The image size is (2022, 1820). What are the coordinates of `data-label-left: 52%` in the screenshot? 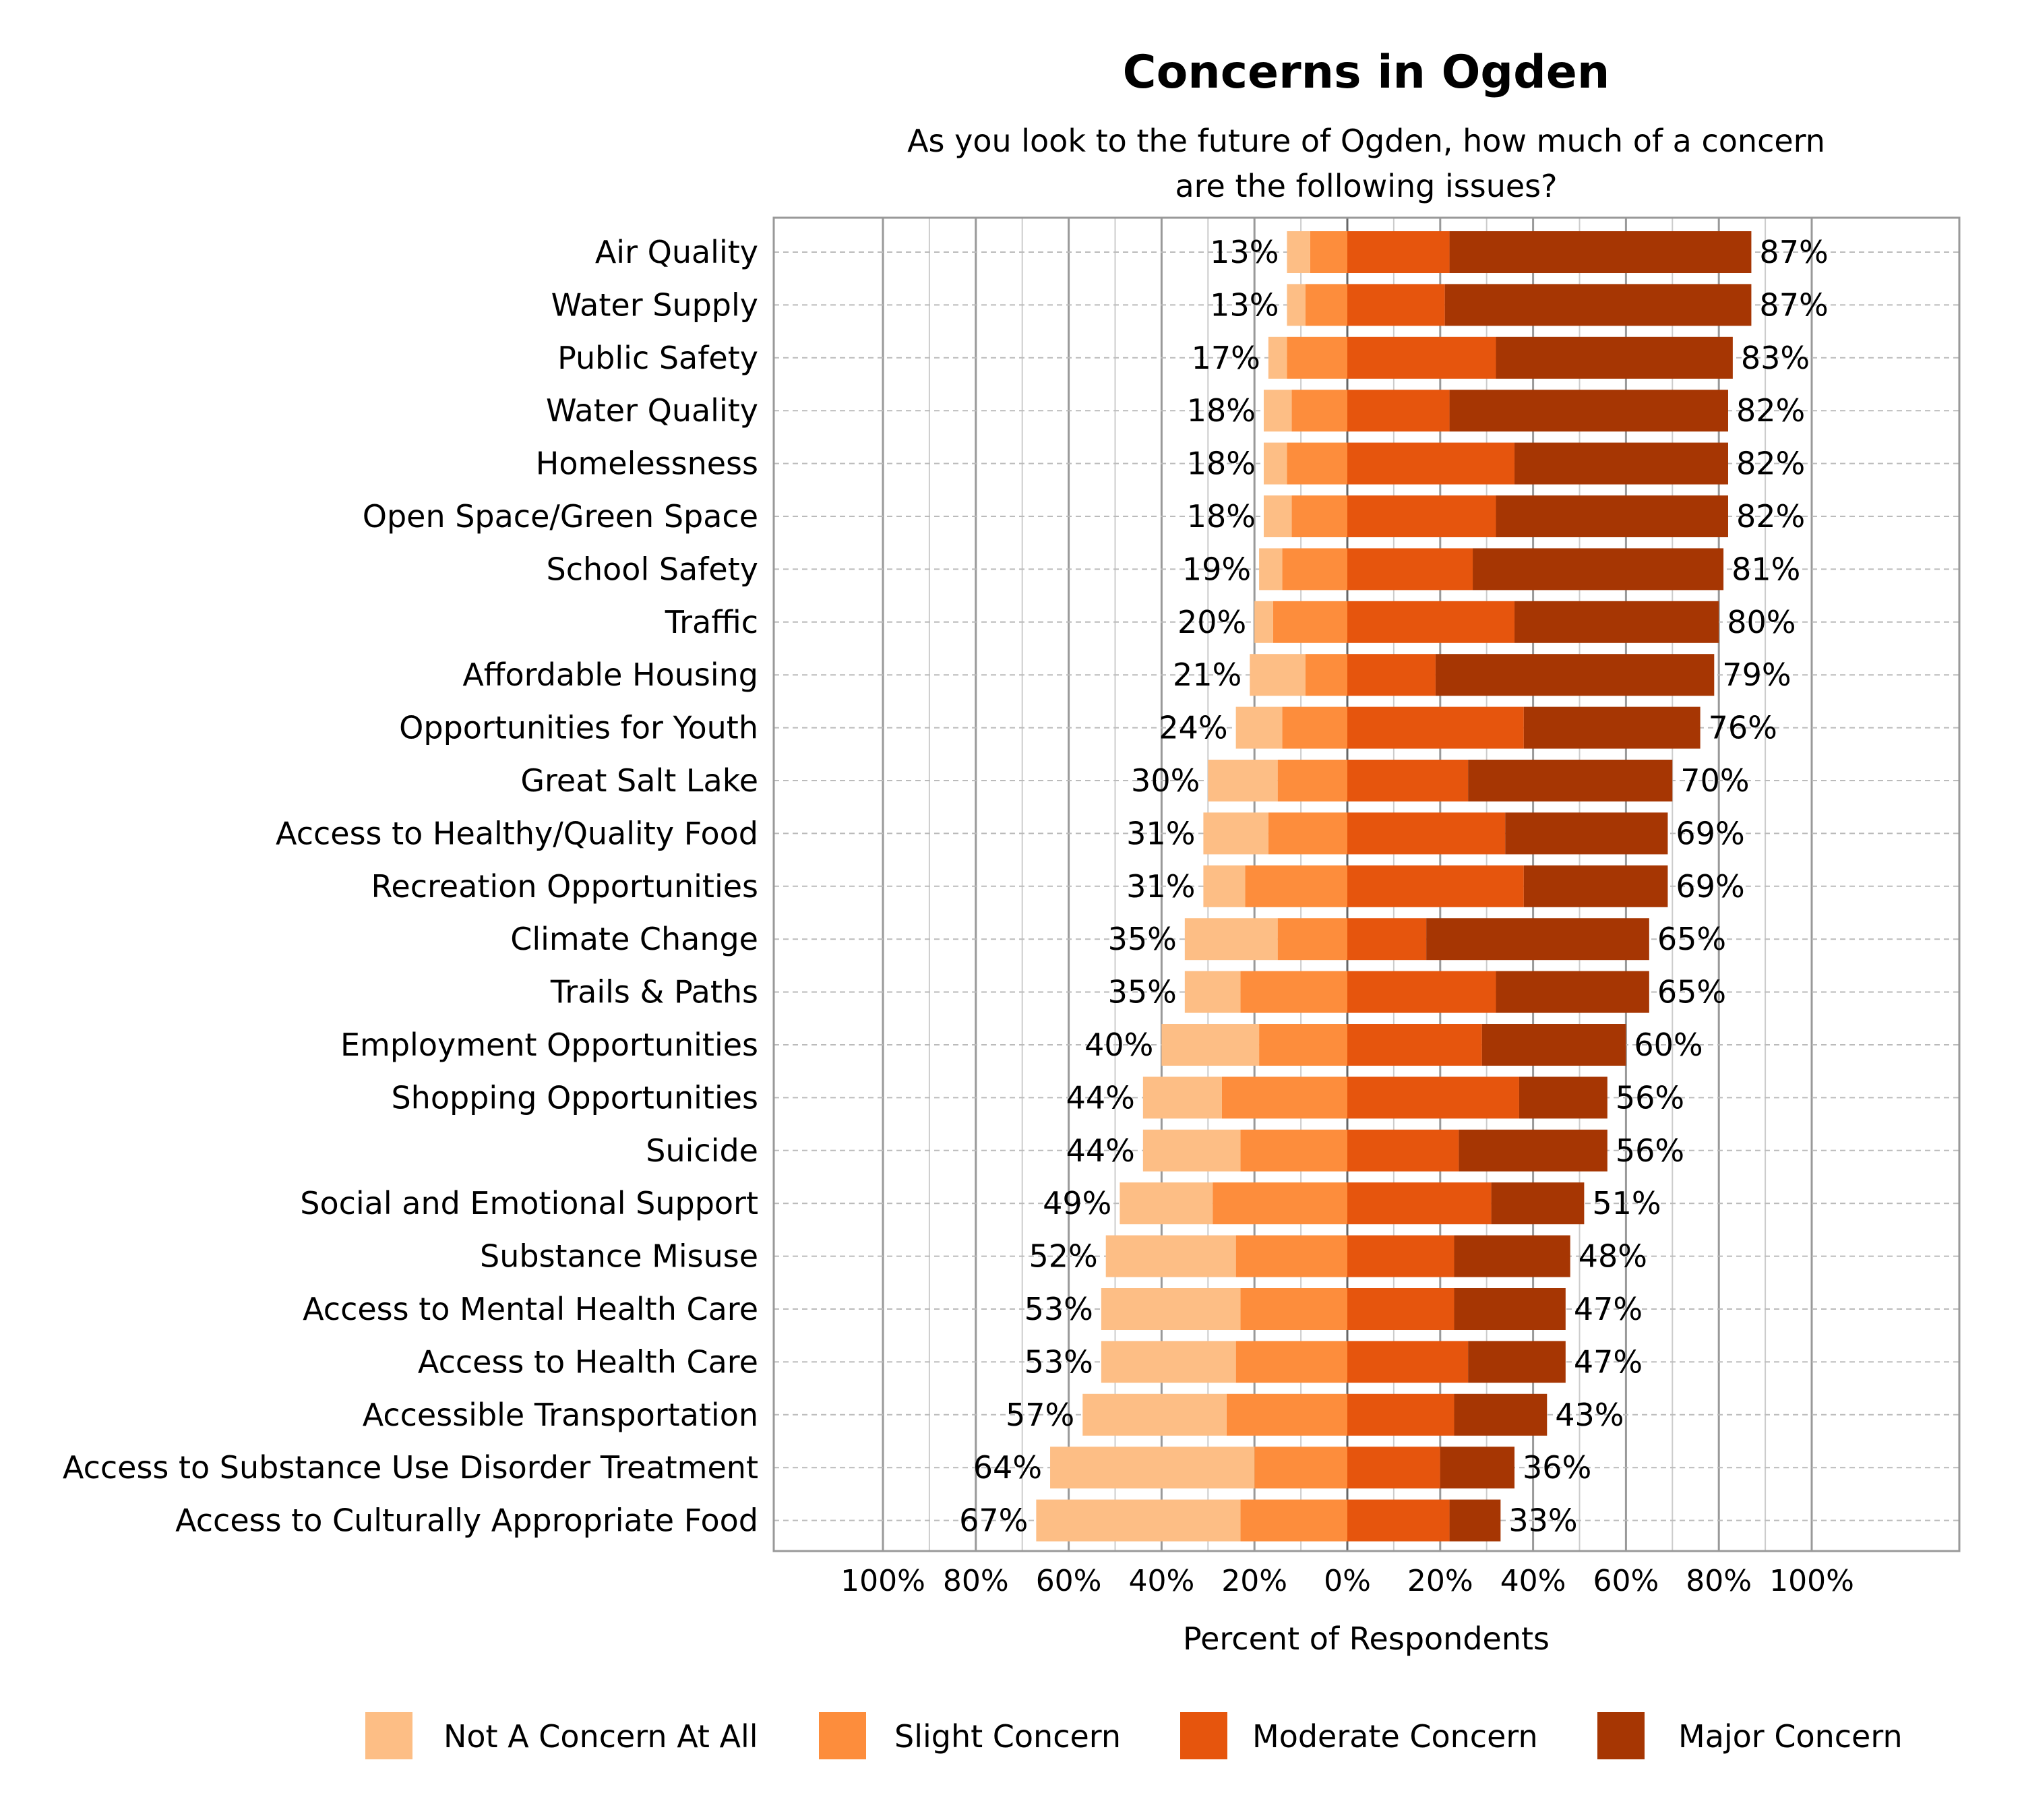 It's located at (1063, 1256).